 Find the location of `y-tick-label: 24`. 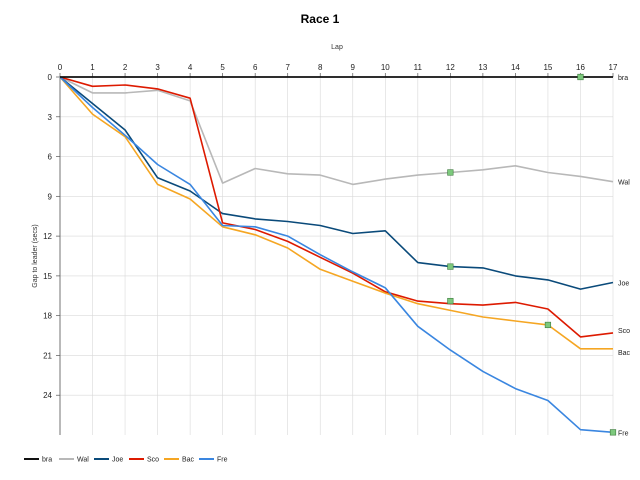

y-tick-label: 24 is located at coordinates (47, 395).